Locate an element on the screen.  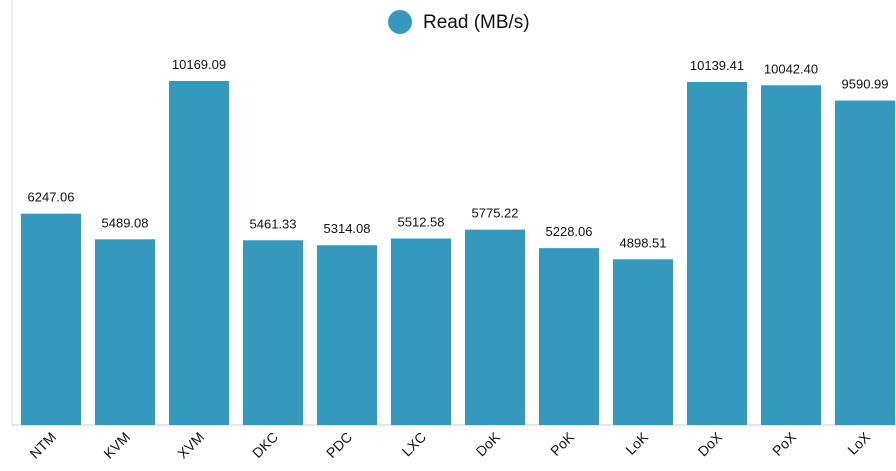
data-label: 5489.08 is located at coordinates (125, 222).